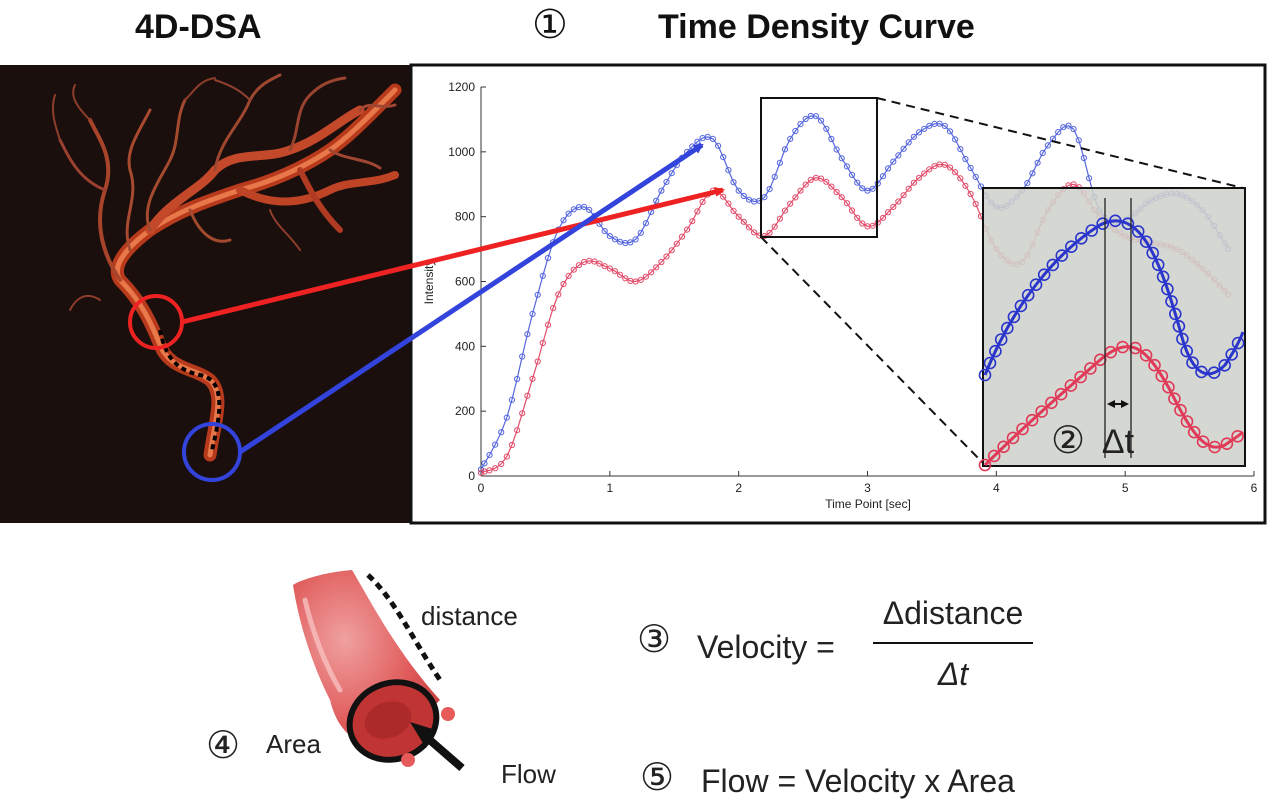 The width and height of the screenshot is (1280, 805). Describe the element at coordinates (465, 282) in the screenshot. I see `y-tick-label: 600` at that location.